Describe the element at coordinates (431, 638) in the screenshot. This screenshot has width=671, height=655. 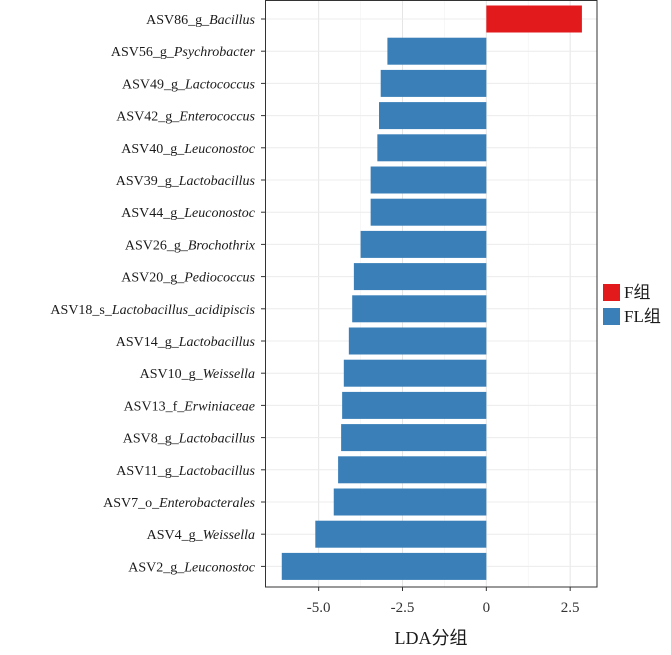
I see `x-axis-title: LDA分组` at that location.